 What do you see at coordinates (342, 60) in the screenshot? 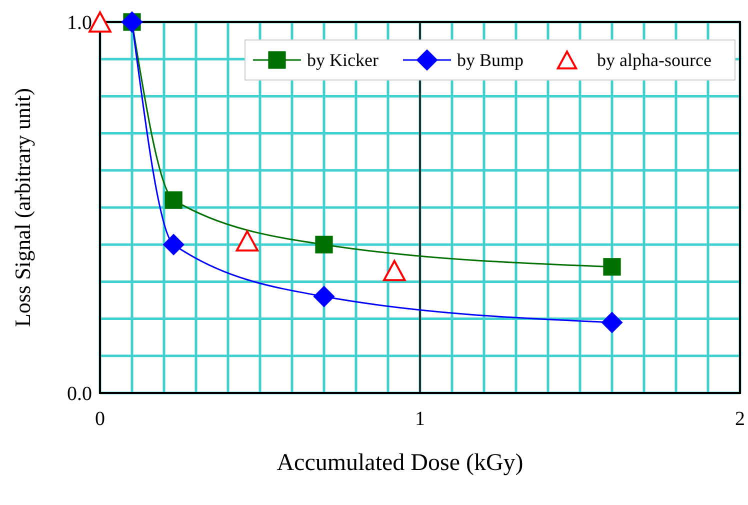
I see `legend-label: by Kicker` at bounding box center [342, 60].